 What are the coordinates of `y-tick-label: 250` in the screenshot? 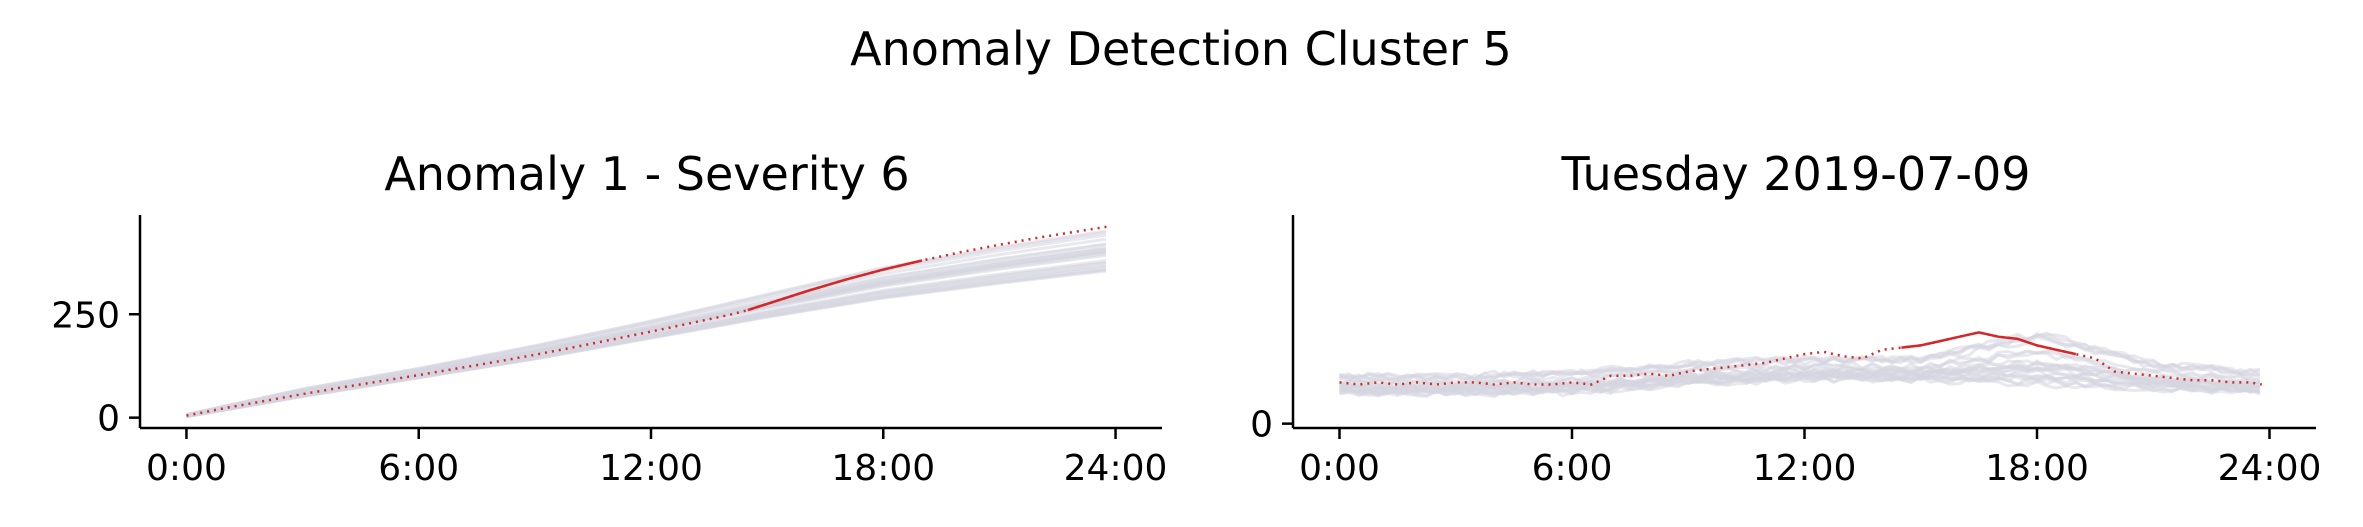 It's located at (85, 315).